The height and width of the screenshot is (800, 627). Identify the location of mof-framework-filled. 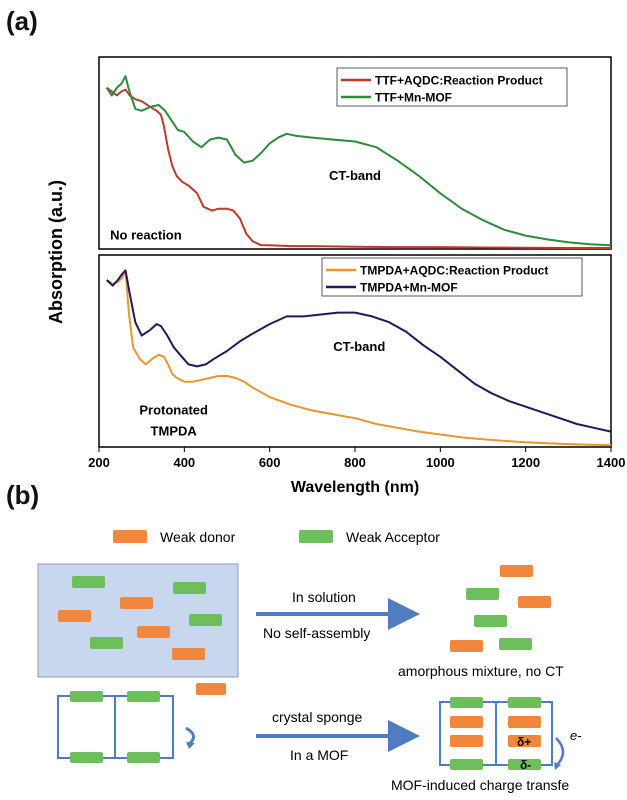
(496, 733).